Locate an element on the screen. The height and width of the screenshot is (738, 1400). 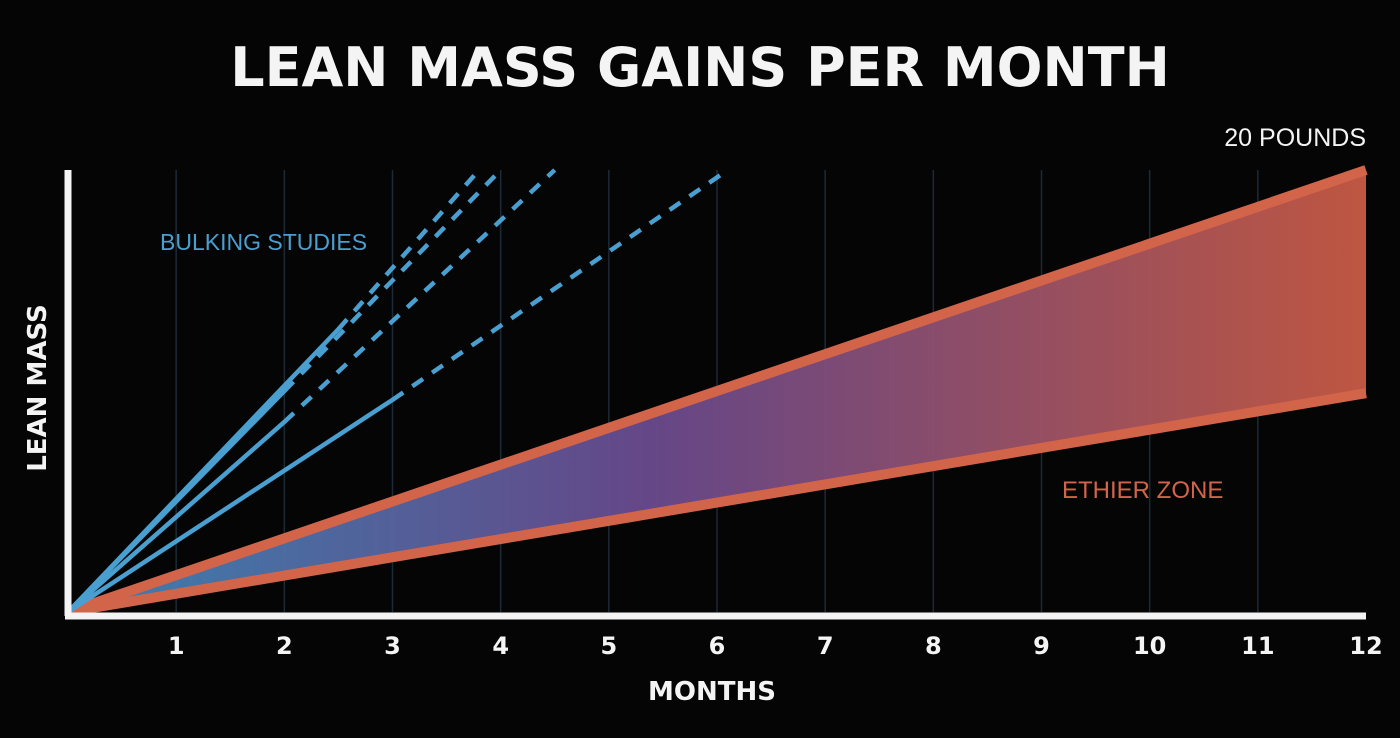
x-tick-8: 8 is located at coordinates (933, 646).